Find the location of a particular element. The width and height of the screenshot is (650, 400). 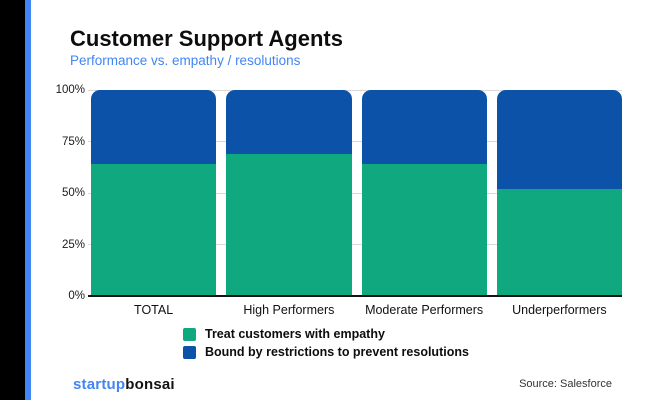

source-credit: Source: Salesforce is located at coordinates (565, 384).